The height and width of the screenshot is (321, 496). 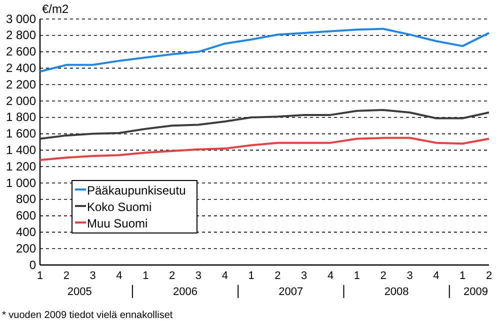 I want to click on text: 2005, so click(x=79, y=292).